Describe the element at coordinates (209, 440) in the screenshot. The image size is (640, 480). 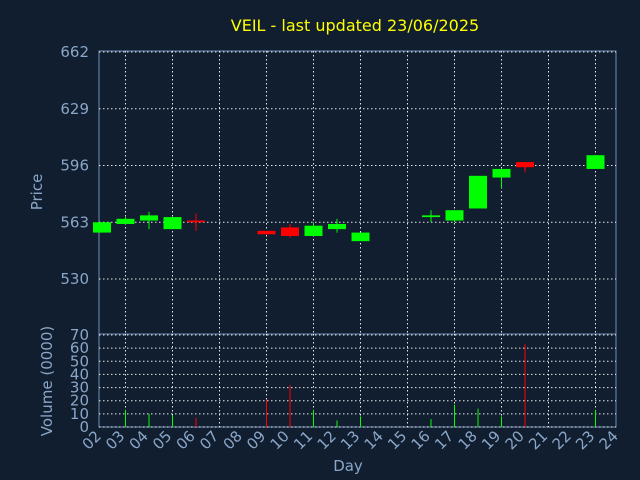
I see `x-tick-label: 07` at that location.